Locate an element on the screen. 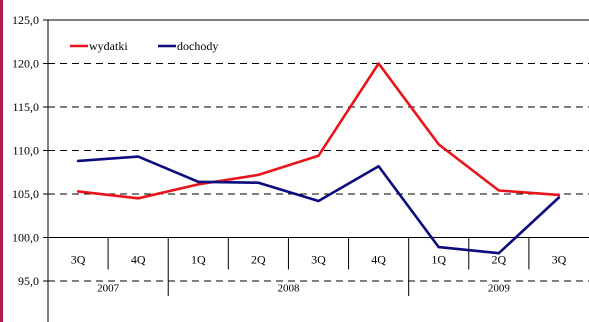 This screenshot has width=589, height=322. y-tick-label: 105,0 is located at coordinates (25, 194).